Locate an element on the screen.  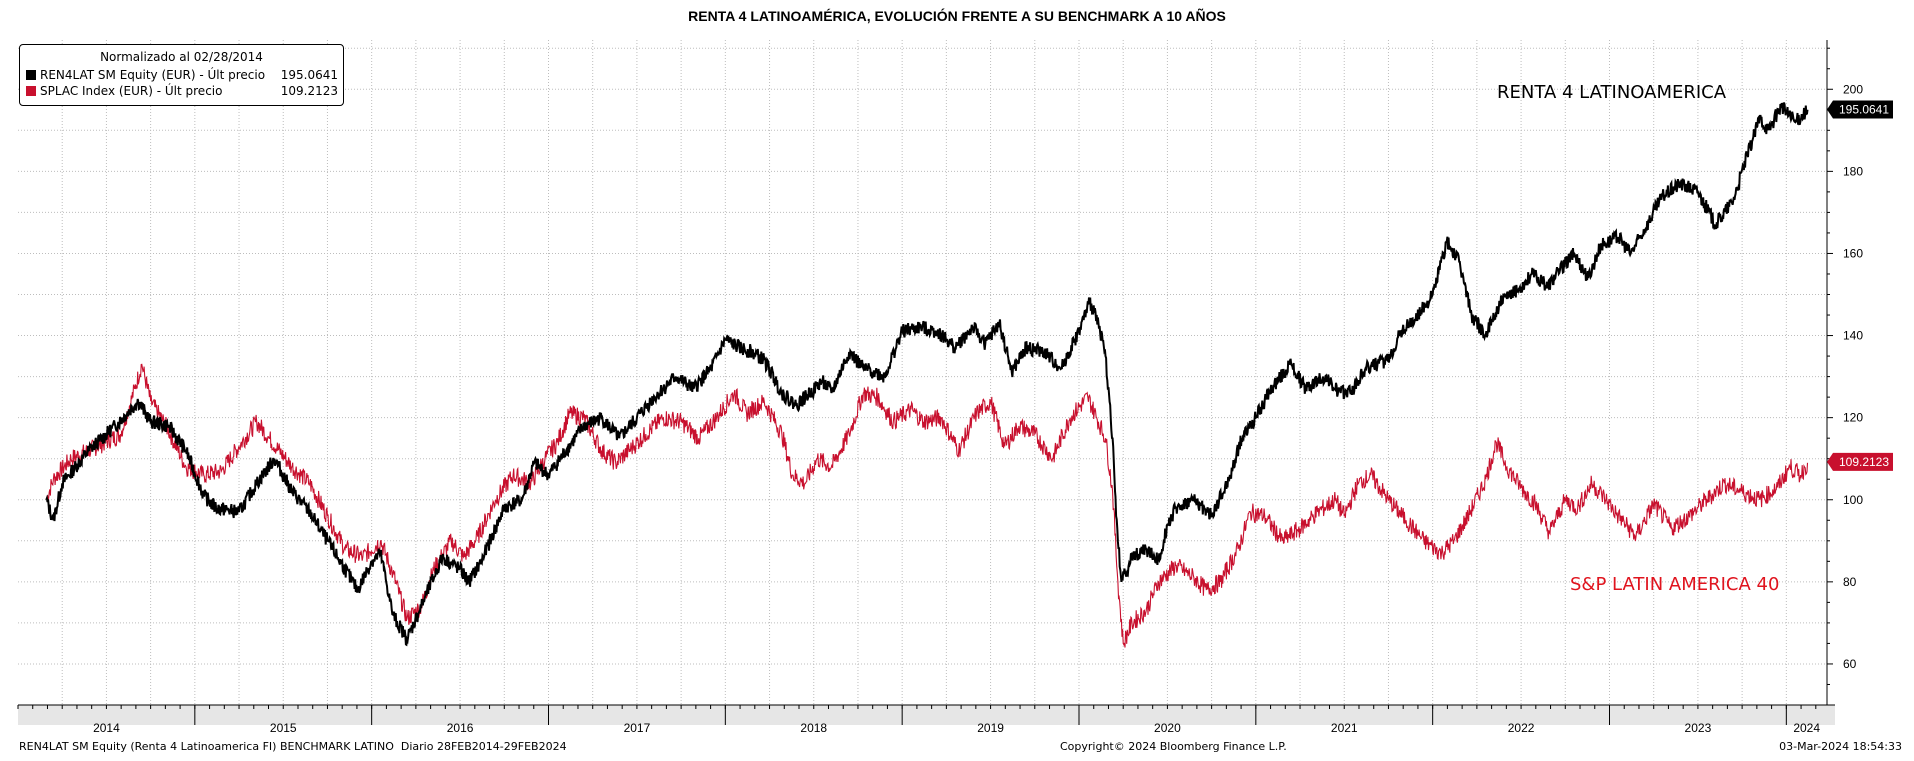
x-tick-label: 2018 is located at coordinates (813, 728).